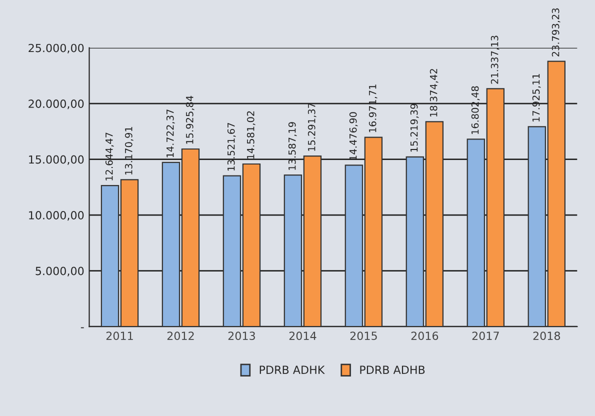 The height and width of the screenshot is (416, 595). What do you see at coordinates (414, 128) in the screenshot?
I see `data-label: 15.219,39` at bounding box center [414, 128].